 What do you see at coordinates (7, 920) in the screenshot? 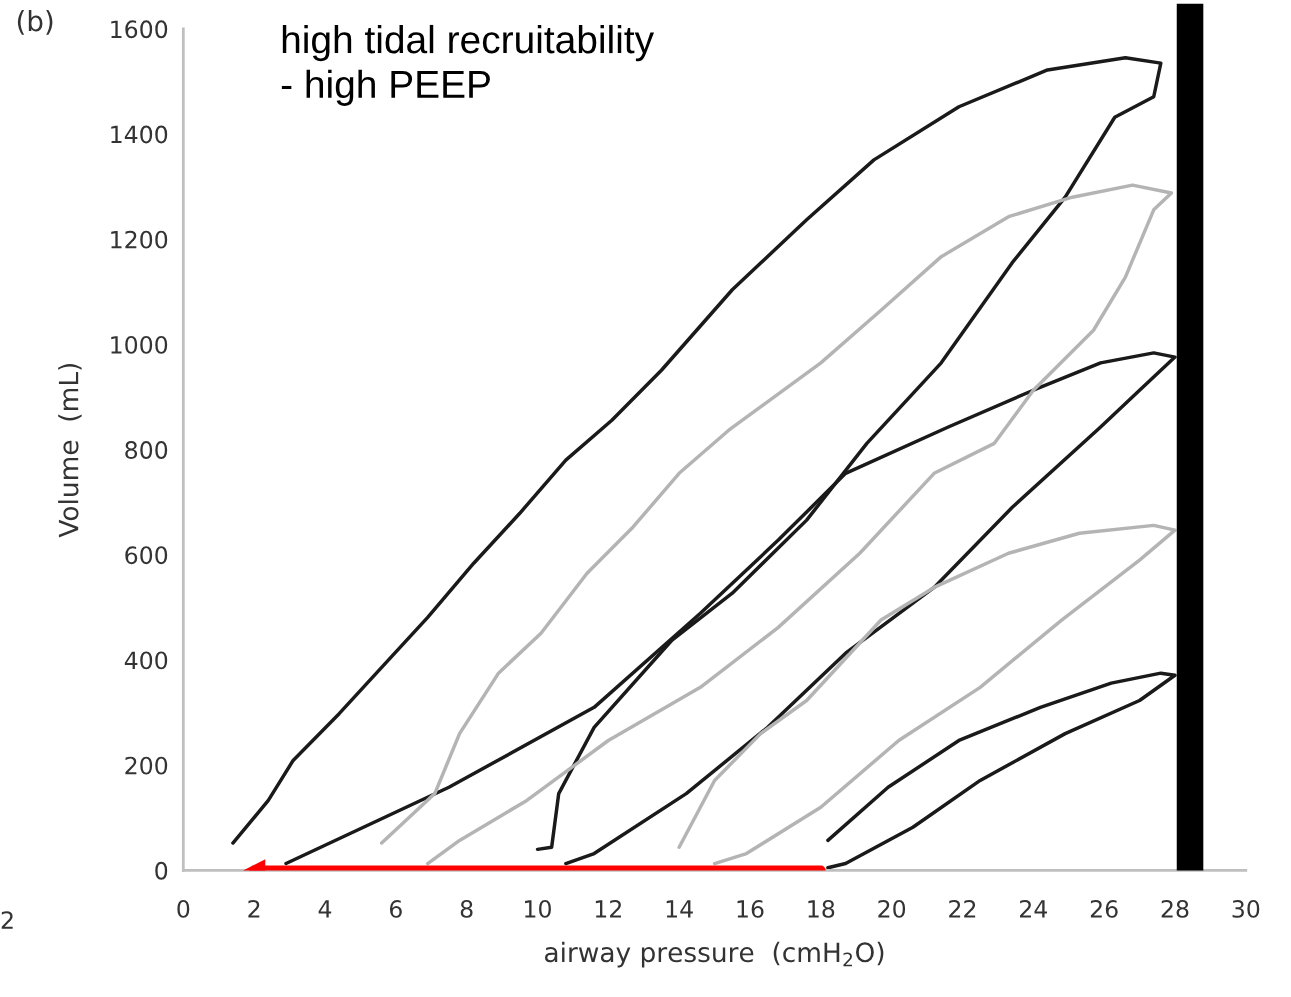
I see `text: 2` at bounding box center [7, 920].